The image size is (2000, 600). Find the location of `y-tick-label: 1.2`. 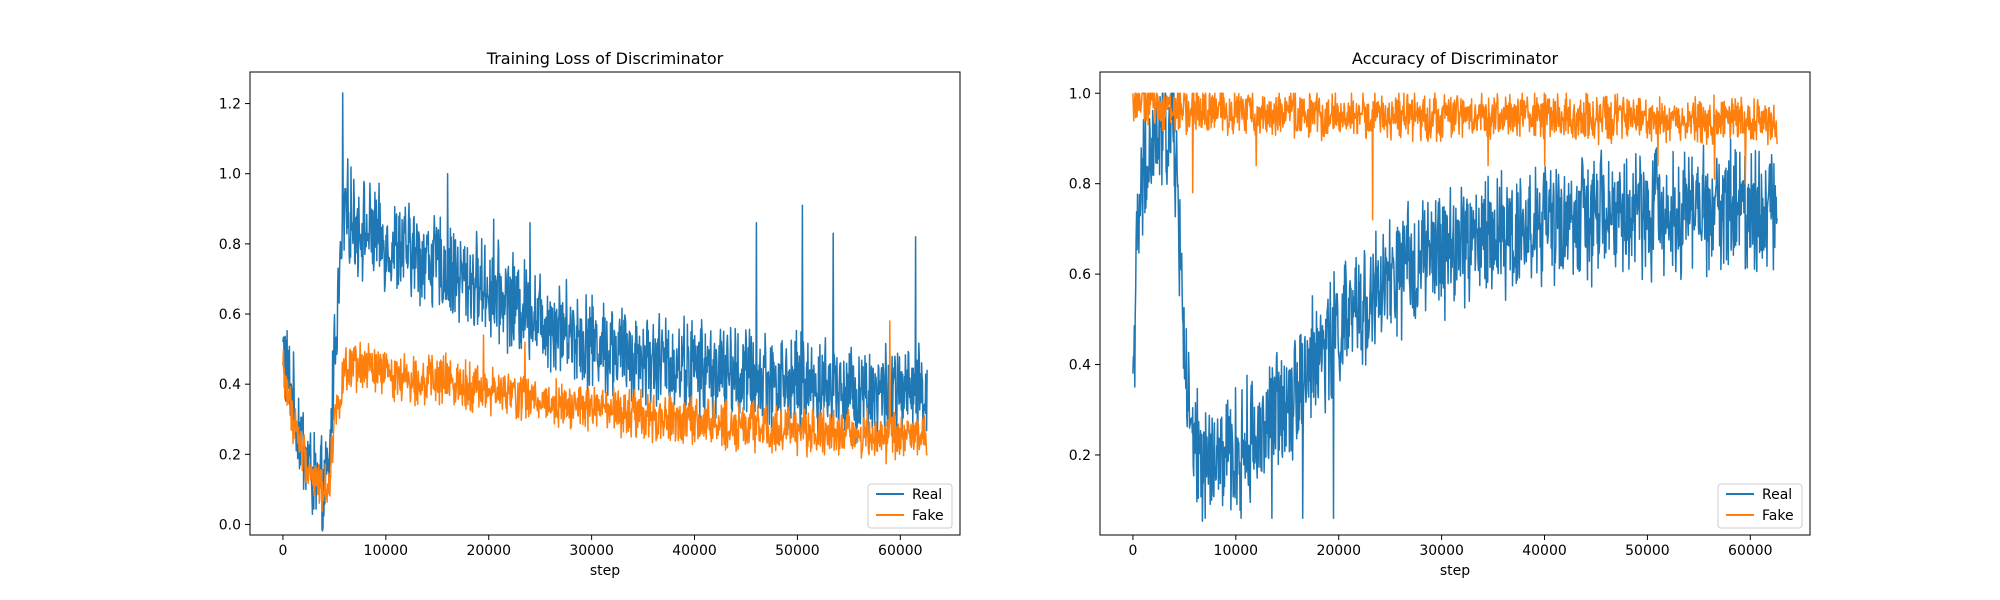

y-tick-label: 1.2 is located at coordinates (230, 105).